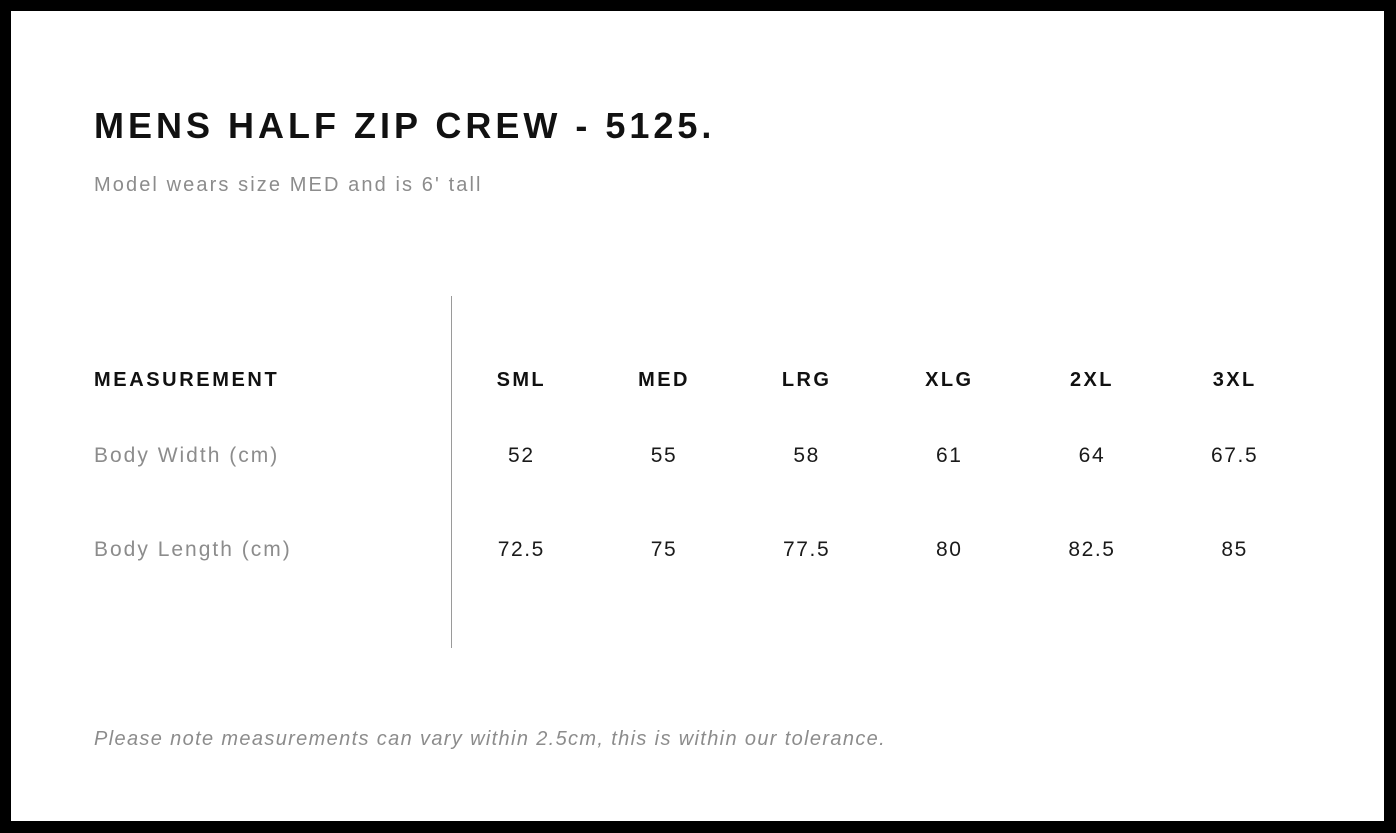 This screenshot has width=1396, height=833. Describe the element at coordinates (187, 455) in the screenshot. I see `row-label-body-width: Body Width (cm)` at that location.